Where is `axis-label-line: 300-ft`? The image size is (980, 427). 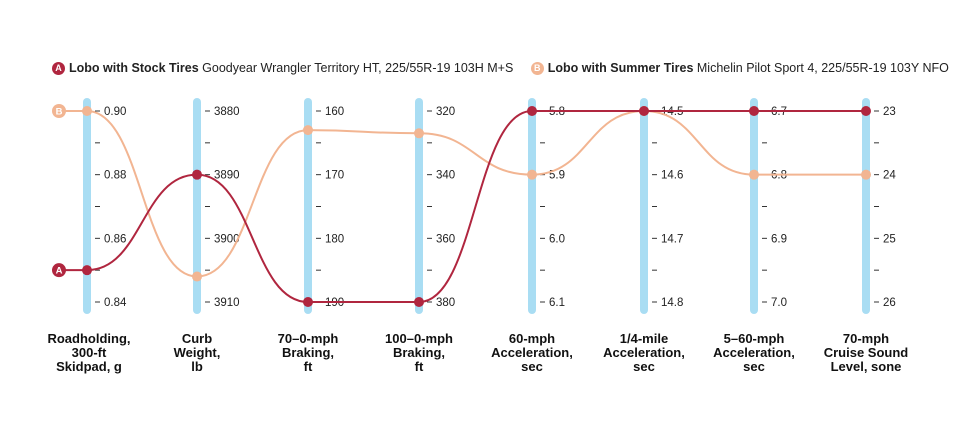 axis-label-line: 300-ft is located at coordinates (89, 352).